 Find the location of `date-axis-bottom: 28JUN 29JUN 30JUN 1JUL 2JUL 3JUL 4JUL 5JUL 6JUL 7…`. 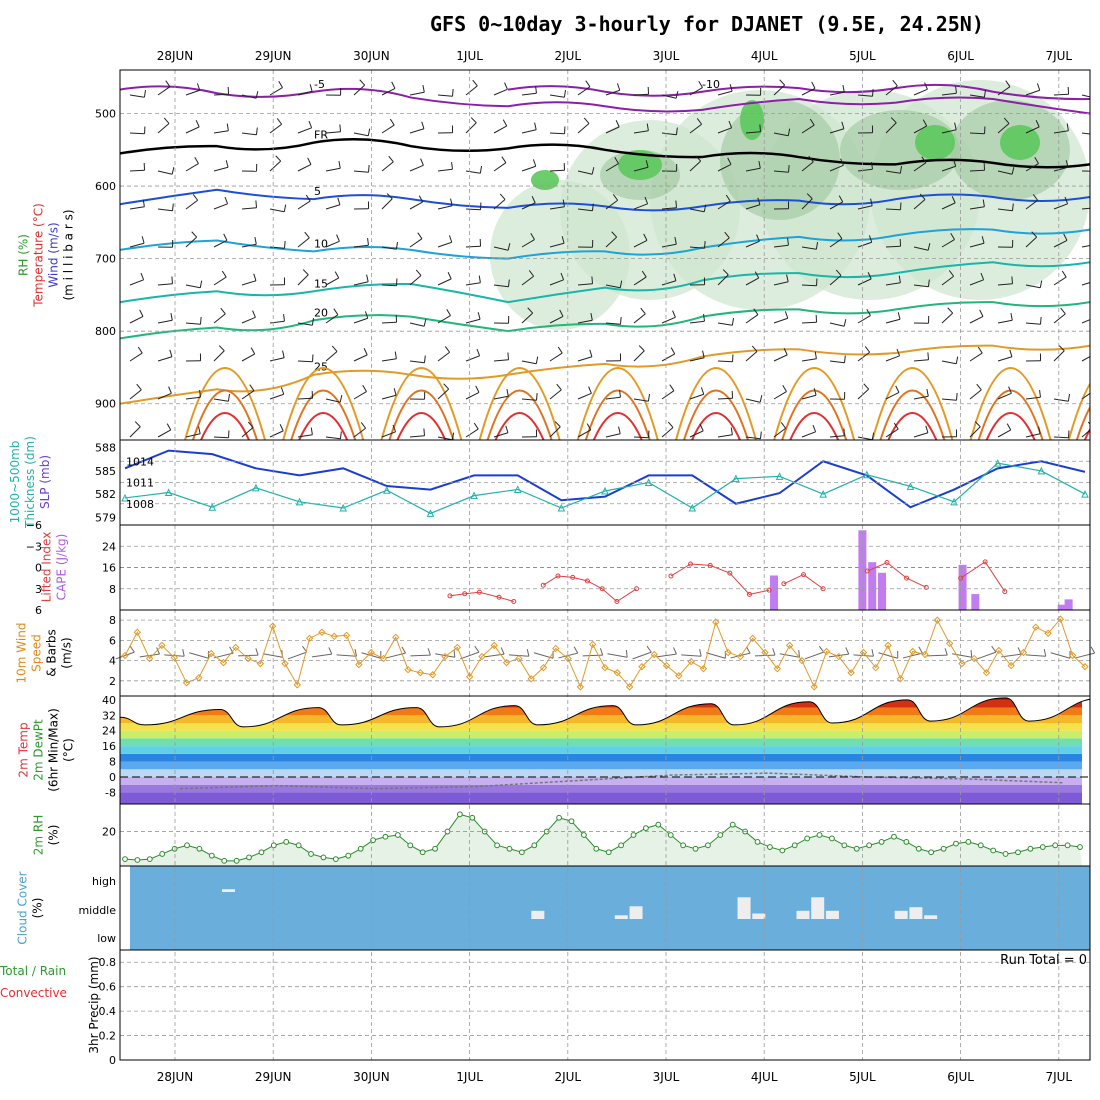

date-axis-bottom: 28JUN 29JUN 30JUN 1JUL 2JUL 3JUL 4JUL 5JUL 6JUL 7… is located at coordinates (615, 1077).